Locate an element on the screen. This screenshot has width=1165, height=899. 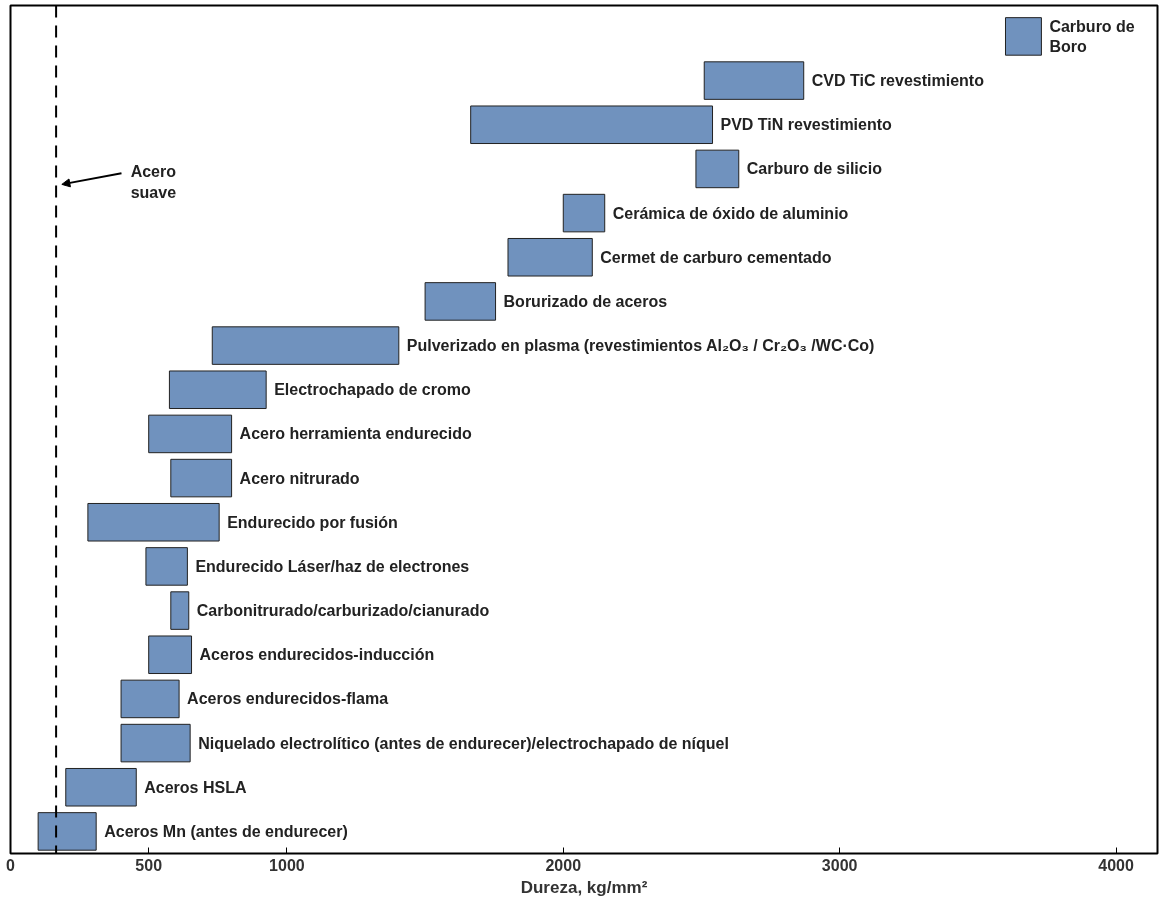
y-tick-label: Aceros Mn (antes de endurecer) is located at coordinates (226, 831).